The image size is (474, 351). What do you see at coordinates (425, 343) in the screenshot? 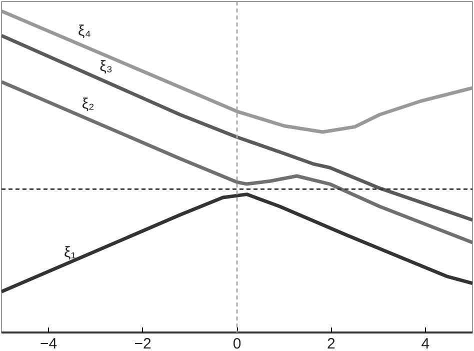
I see `x-tick-label: 4` at bounding box center [425, 343].